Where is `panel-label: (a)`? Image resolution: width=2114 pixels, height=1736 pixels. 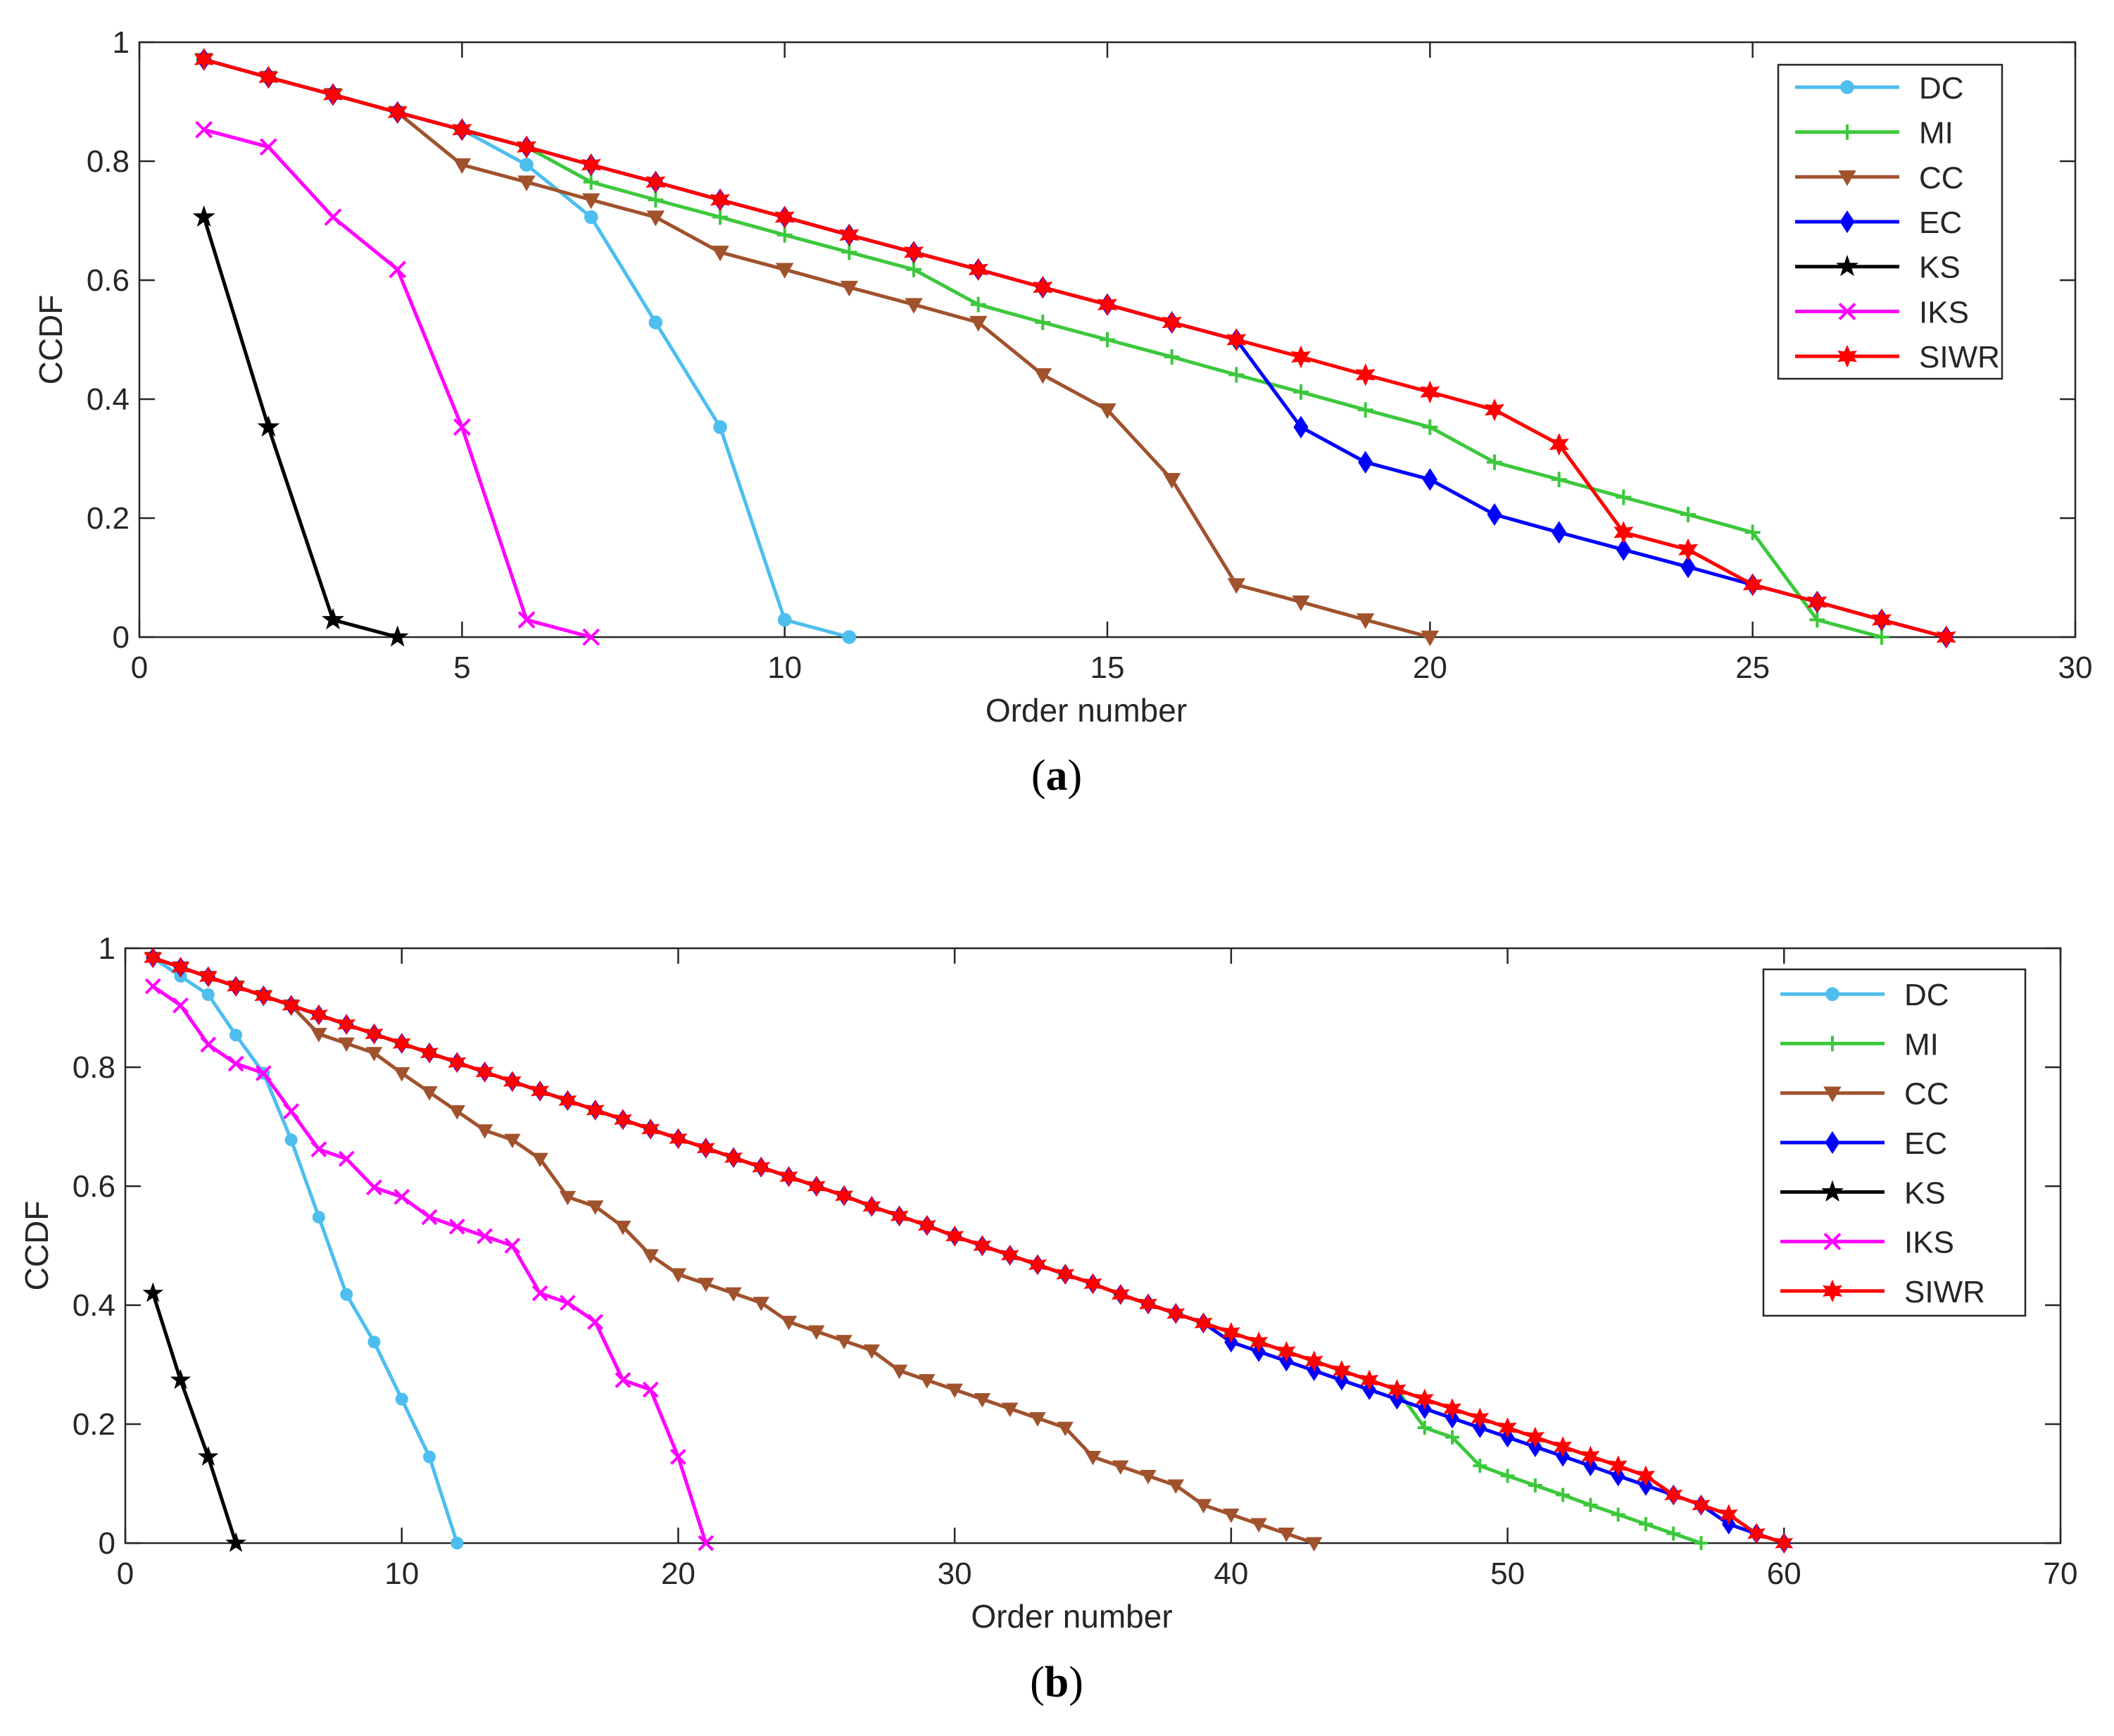 panel-label: (a) is located at coordinates (1056, 776).